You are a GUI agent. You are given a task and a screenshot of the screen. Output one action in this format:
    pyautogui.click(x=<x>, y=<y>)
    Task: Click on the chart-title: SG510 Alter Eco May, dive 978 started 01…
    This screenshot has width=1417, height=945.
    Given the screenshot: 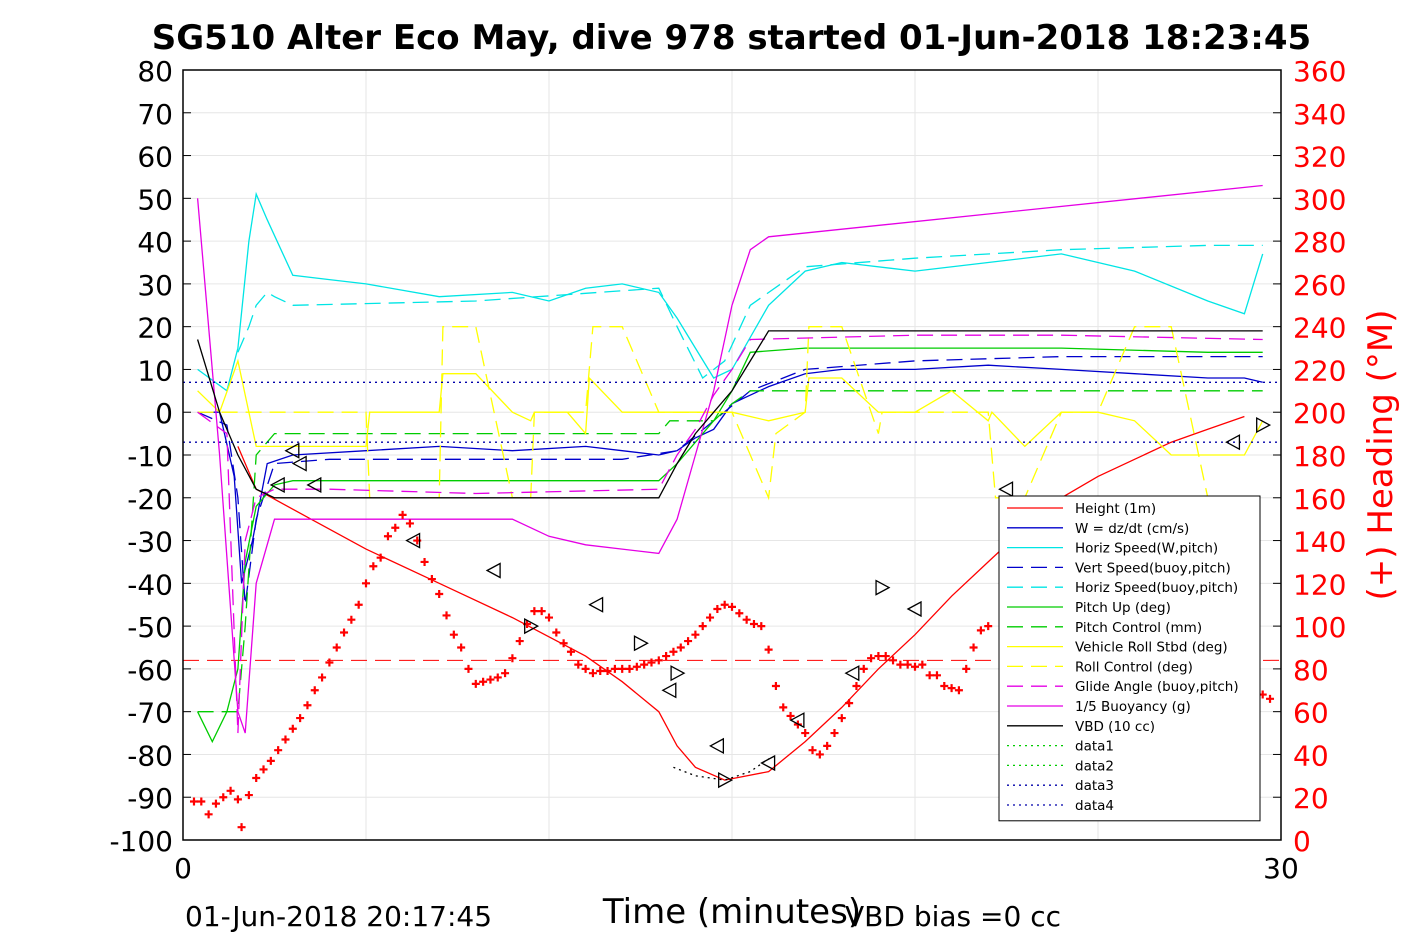 What is the action you would take?
    pyautogui.click(x=731, y=38)
    